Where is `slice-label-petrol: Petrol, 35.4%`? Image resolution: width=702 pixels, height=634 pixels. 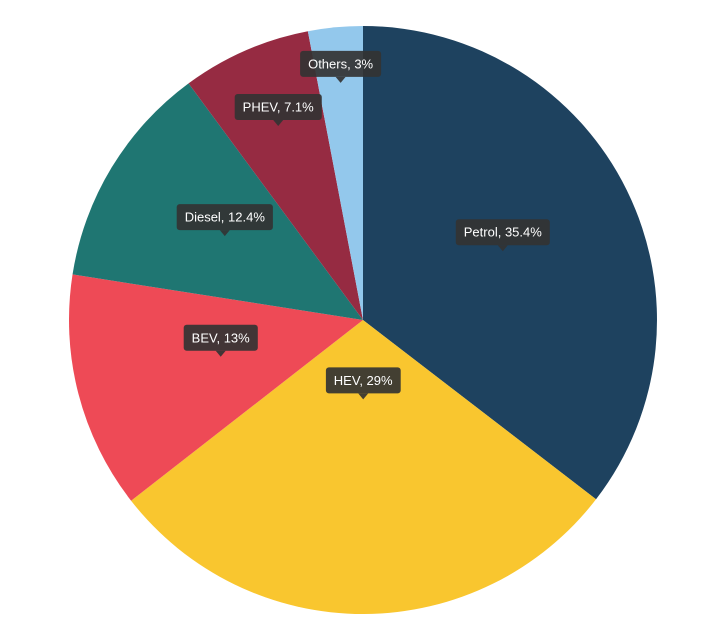
slice-label-petrol: Petrol, 35.4% is located at coordinates (502, 235).